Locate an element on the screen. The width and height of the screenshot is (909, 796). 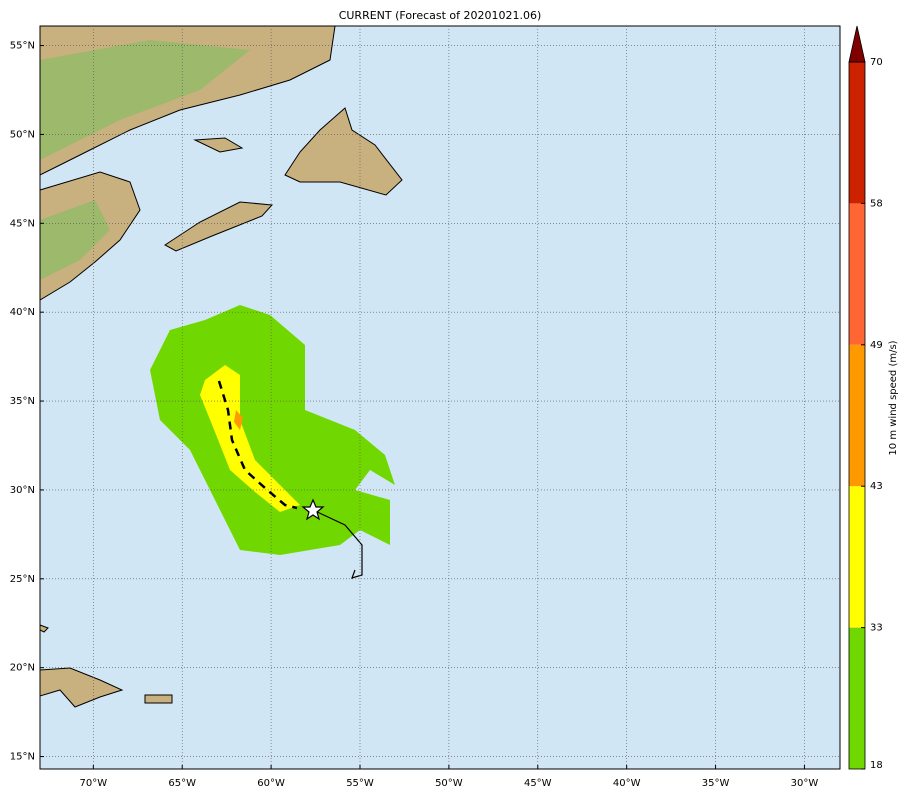
x-tick-label: 55°W is located at coordinates (360, 783).